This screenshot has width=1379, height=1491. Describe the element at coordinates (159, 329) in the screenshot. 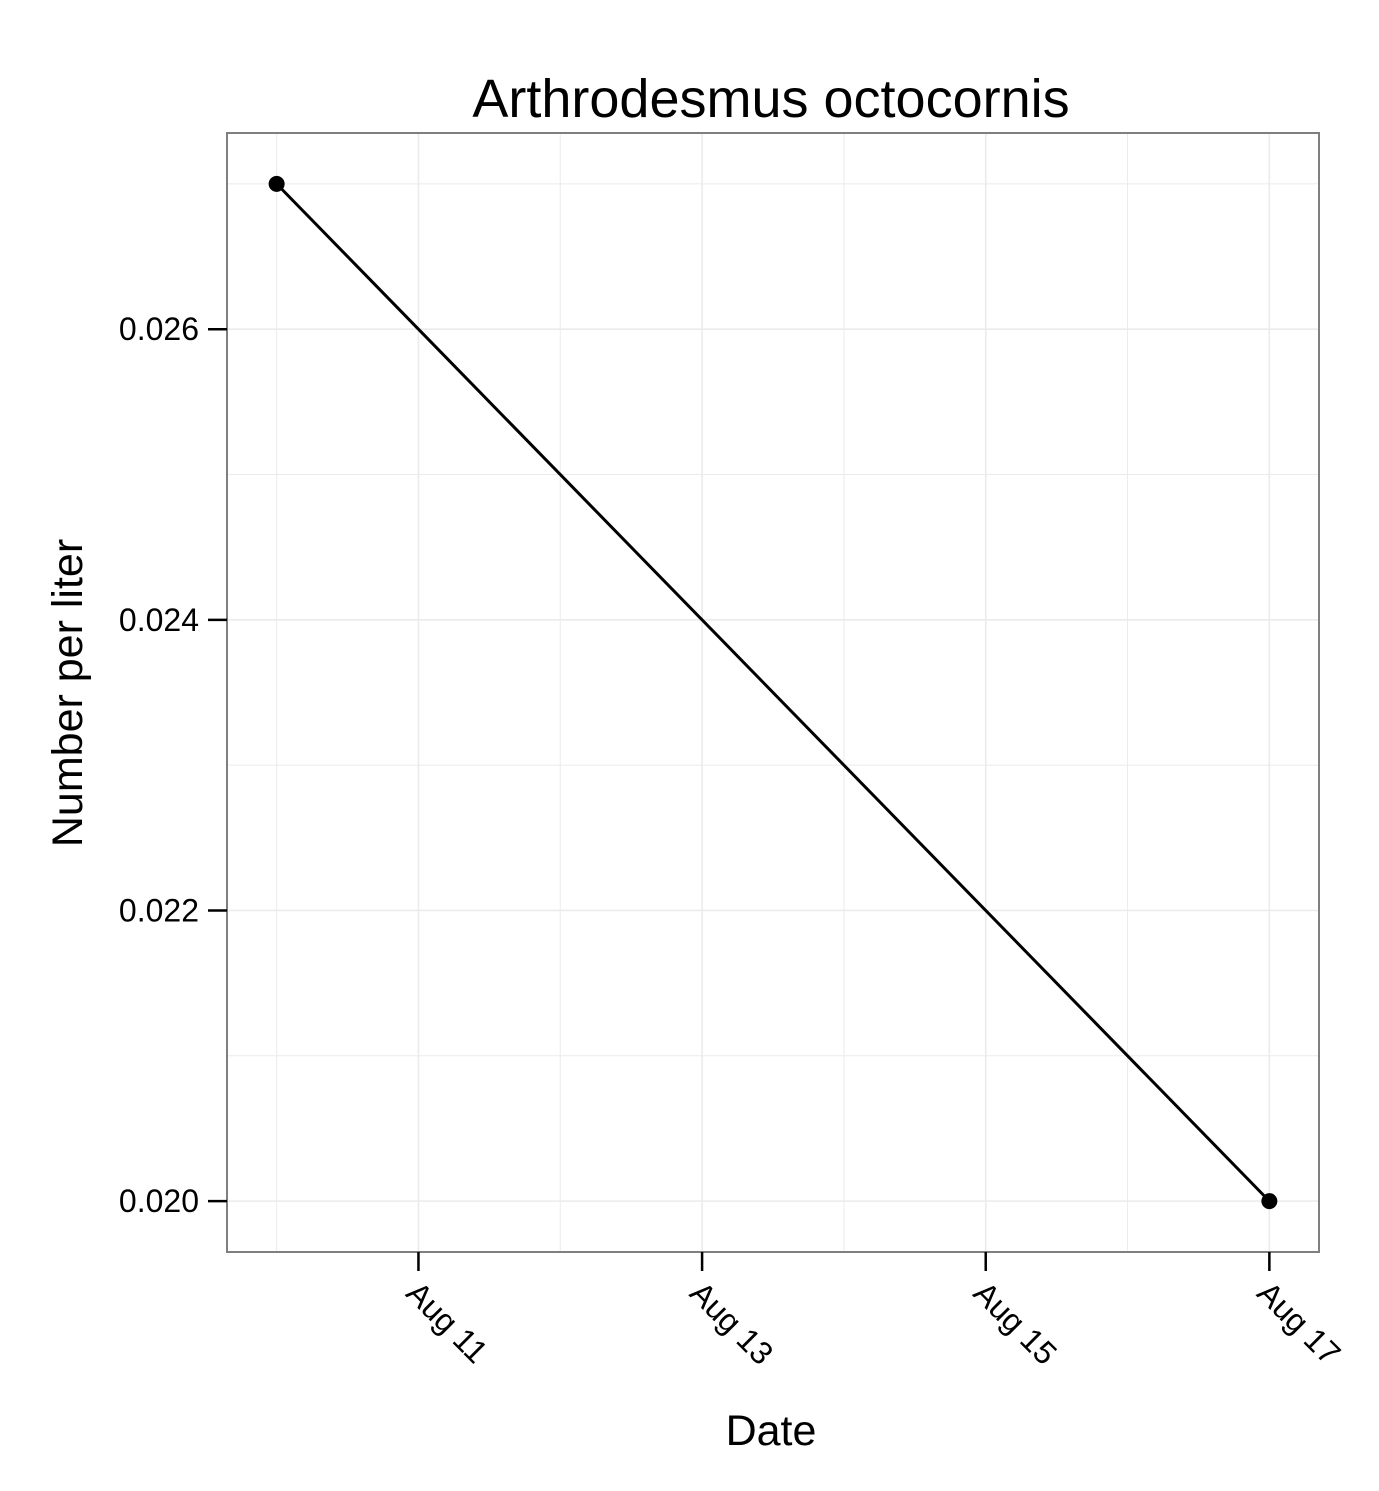

I see `y-tick-label: 0.026` at that location.